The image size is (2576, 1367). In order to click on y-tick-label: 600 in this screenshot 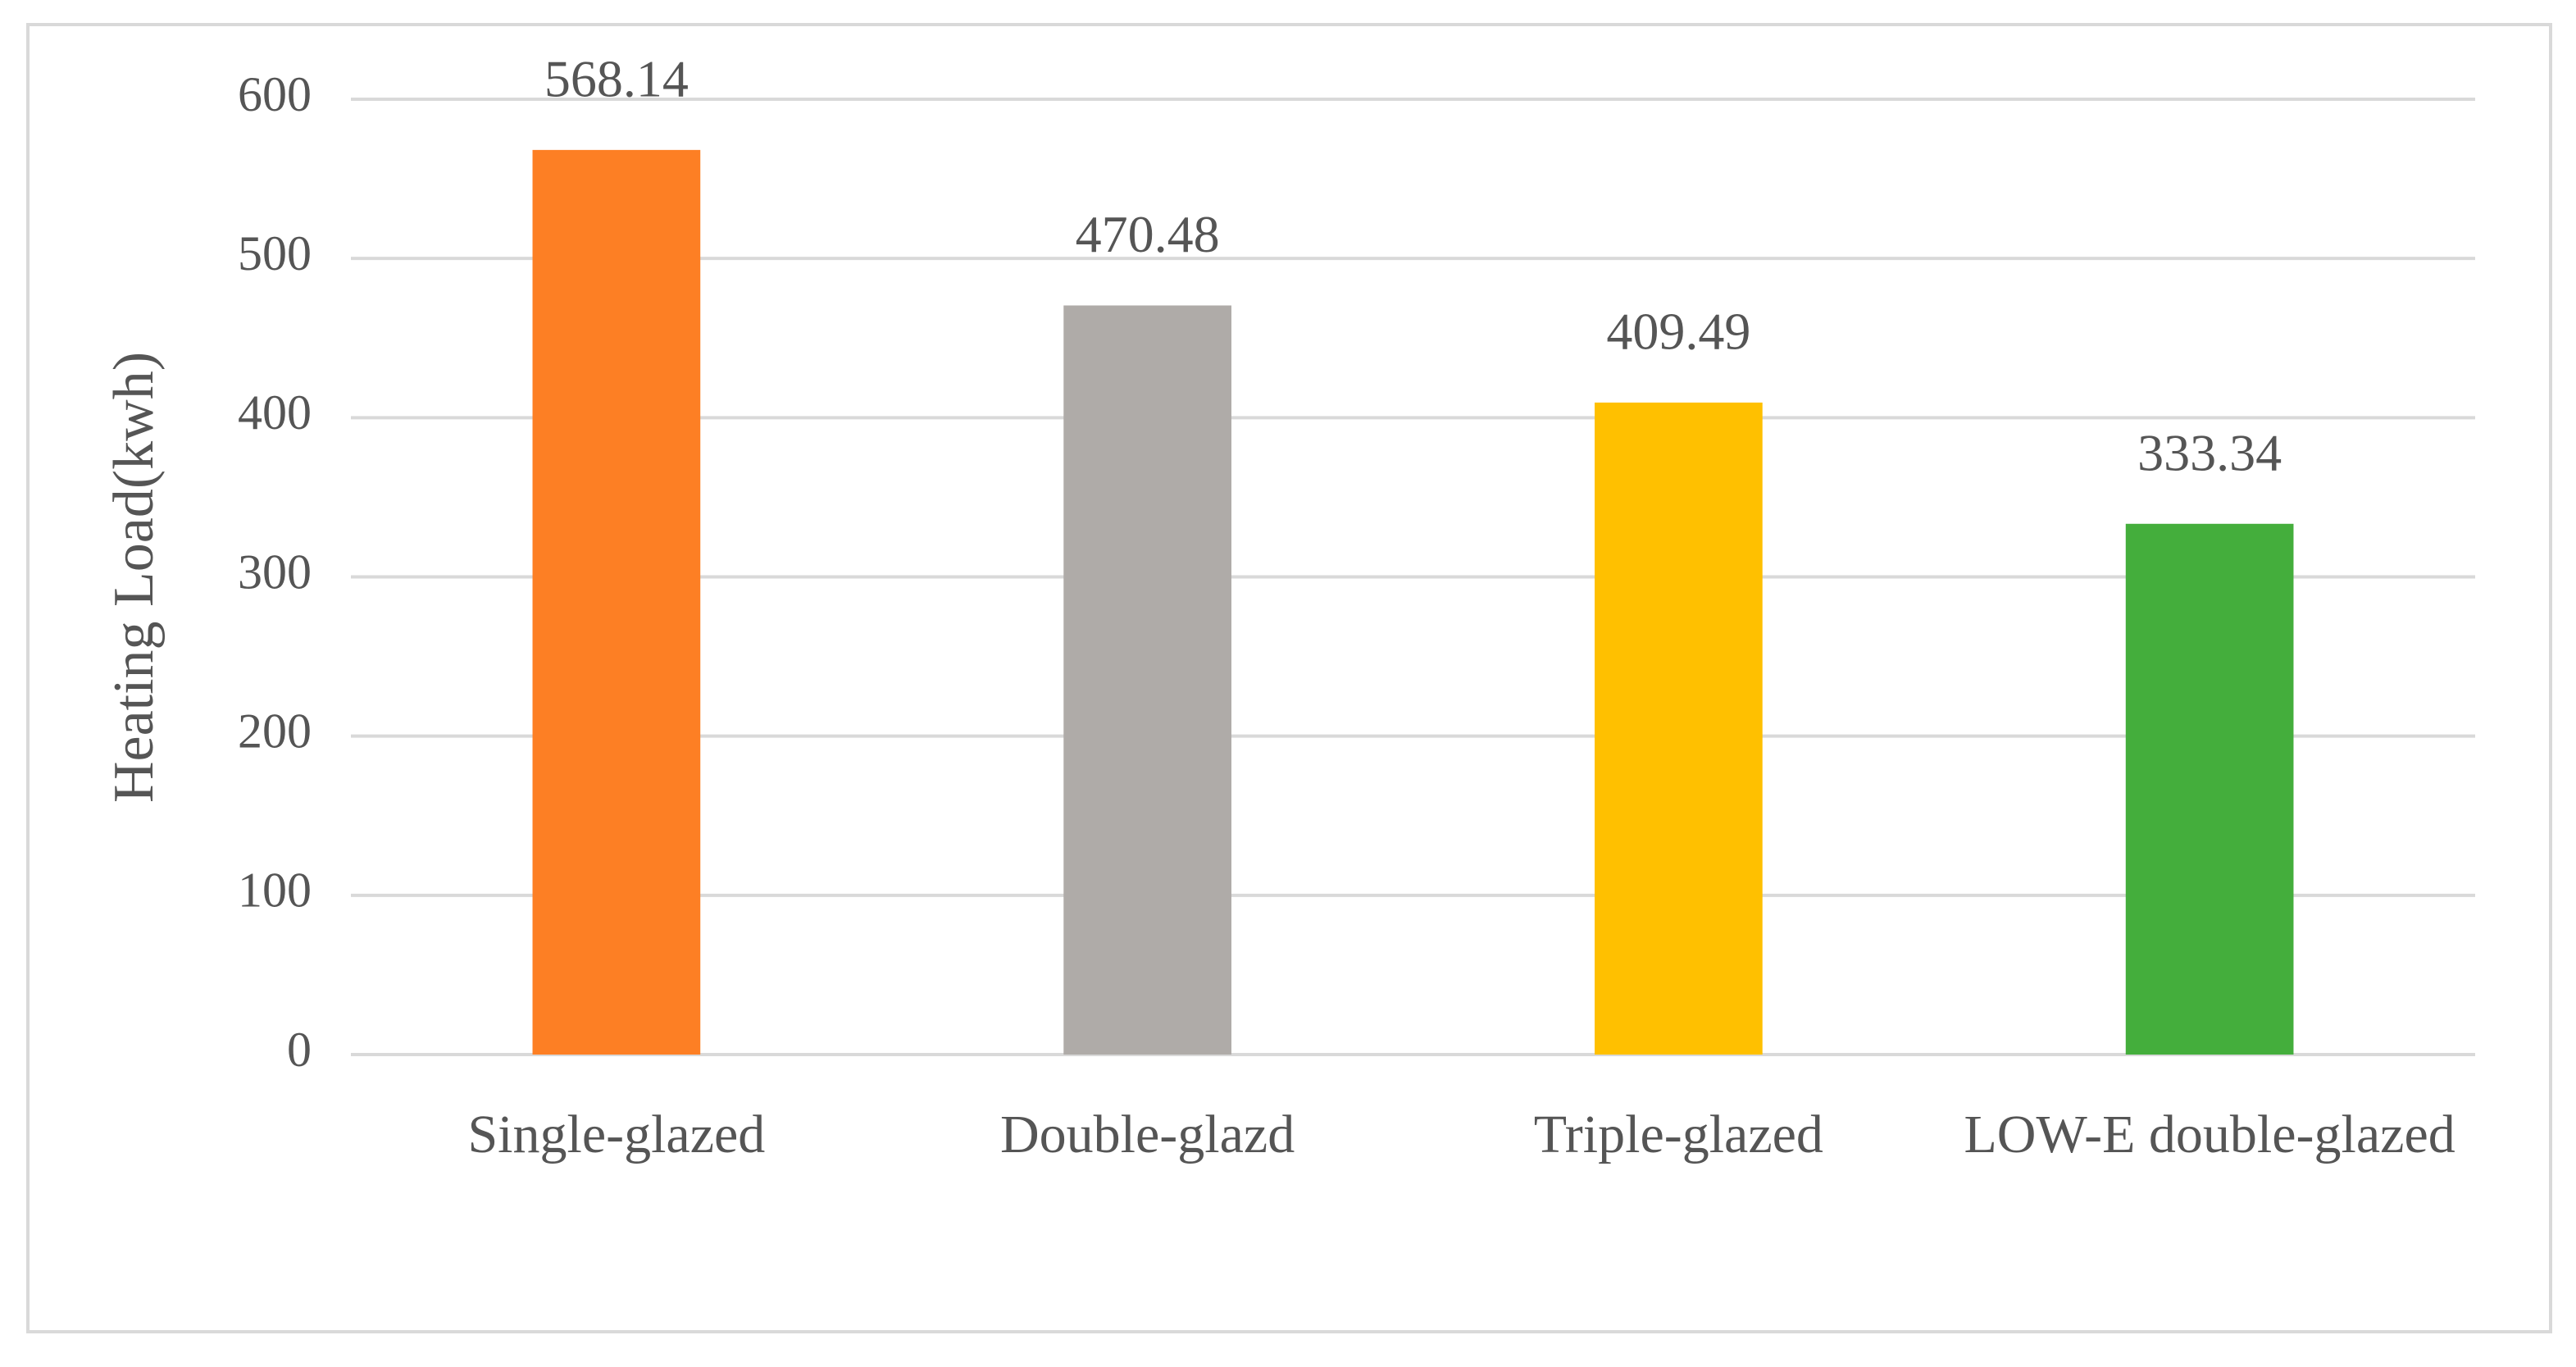, I will do `click(275, 94)`.